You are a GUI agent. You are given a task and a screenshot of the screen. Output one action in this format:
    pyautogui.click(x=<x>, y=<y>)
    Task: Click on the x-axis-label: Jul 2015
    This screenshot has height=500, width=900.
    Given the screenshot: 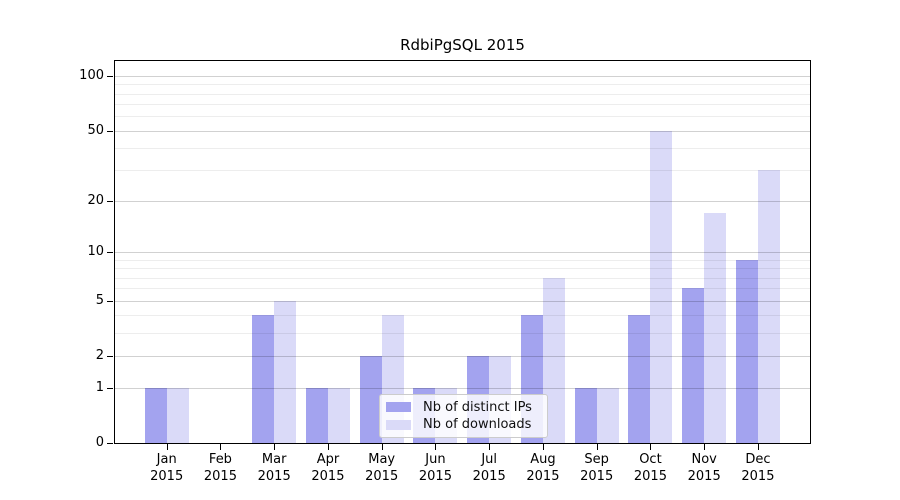 What is the action you would take?
    pyautogui.click(x=489, y=468)
    